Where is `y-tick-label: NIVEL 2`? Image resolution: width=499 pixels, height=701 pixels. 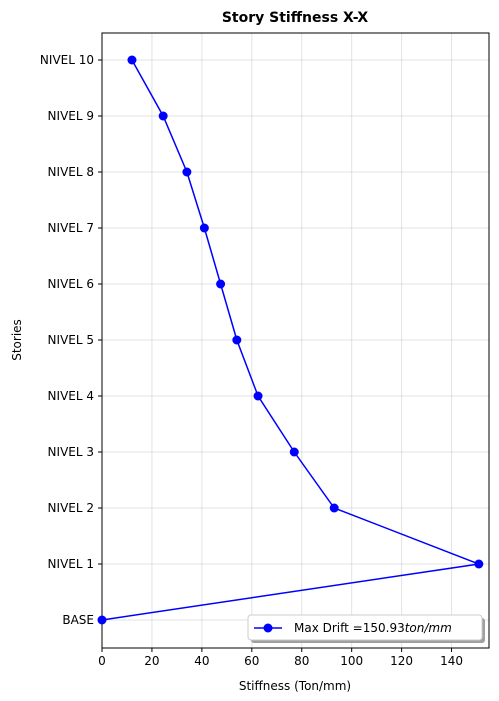 y-tick-label: NIVEL 2 is located at coordinates (71, 508).